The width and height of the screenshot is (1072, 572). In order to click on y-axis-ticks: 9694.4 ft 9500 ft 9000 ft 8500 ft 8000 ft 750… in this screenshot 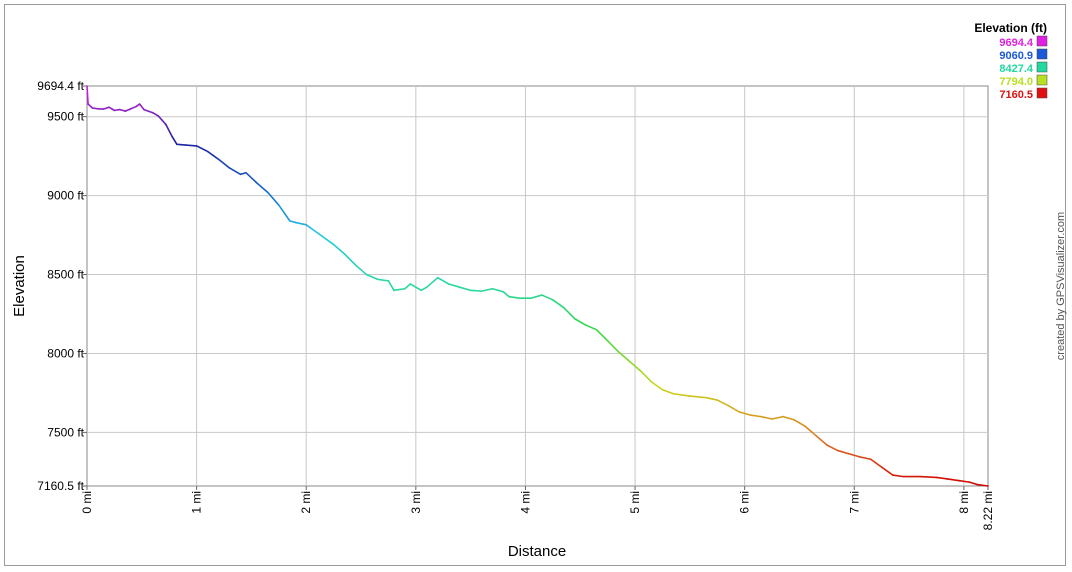, I will do `click(62, 286)`.